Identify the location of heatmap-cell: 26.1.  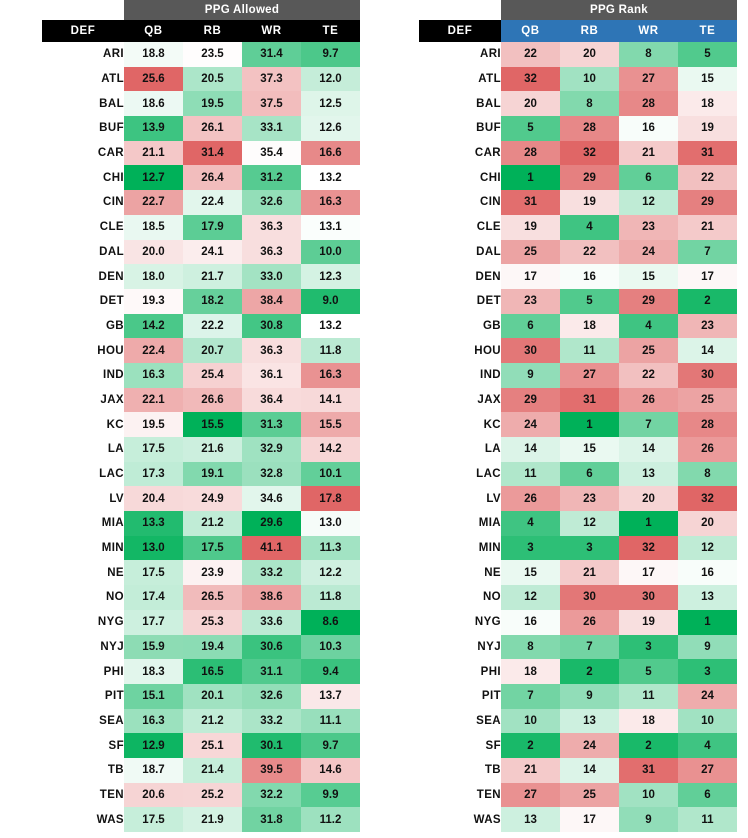
(212, 128).